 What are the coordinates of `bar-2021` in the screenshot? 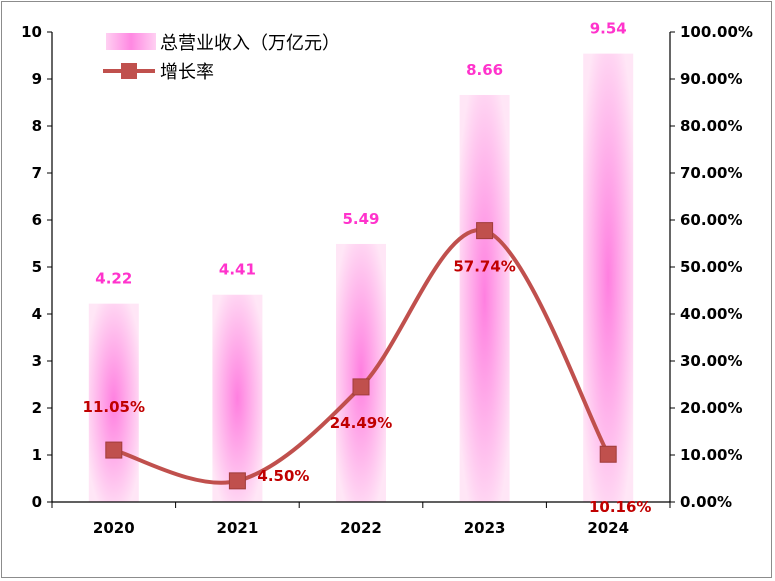 It's located at (237, 398).